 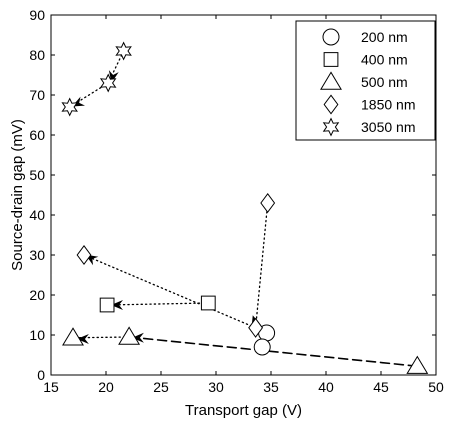 What do you see at coordinates (388, 127) in the screenshot?
I see `legend-label: 3050 nm` at bounding box center [388, 127].